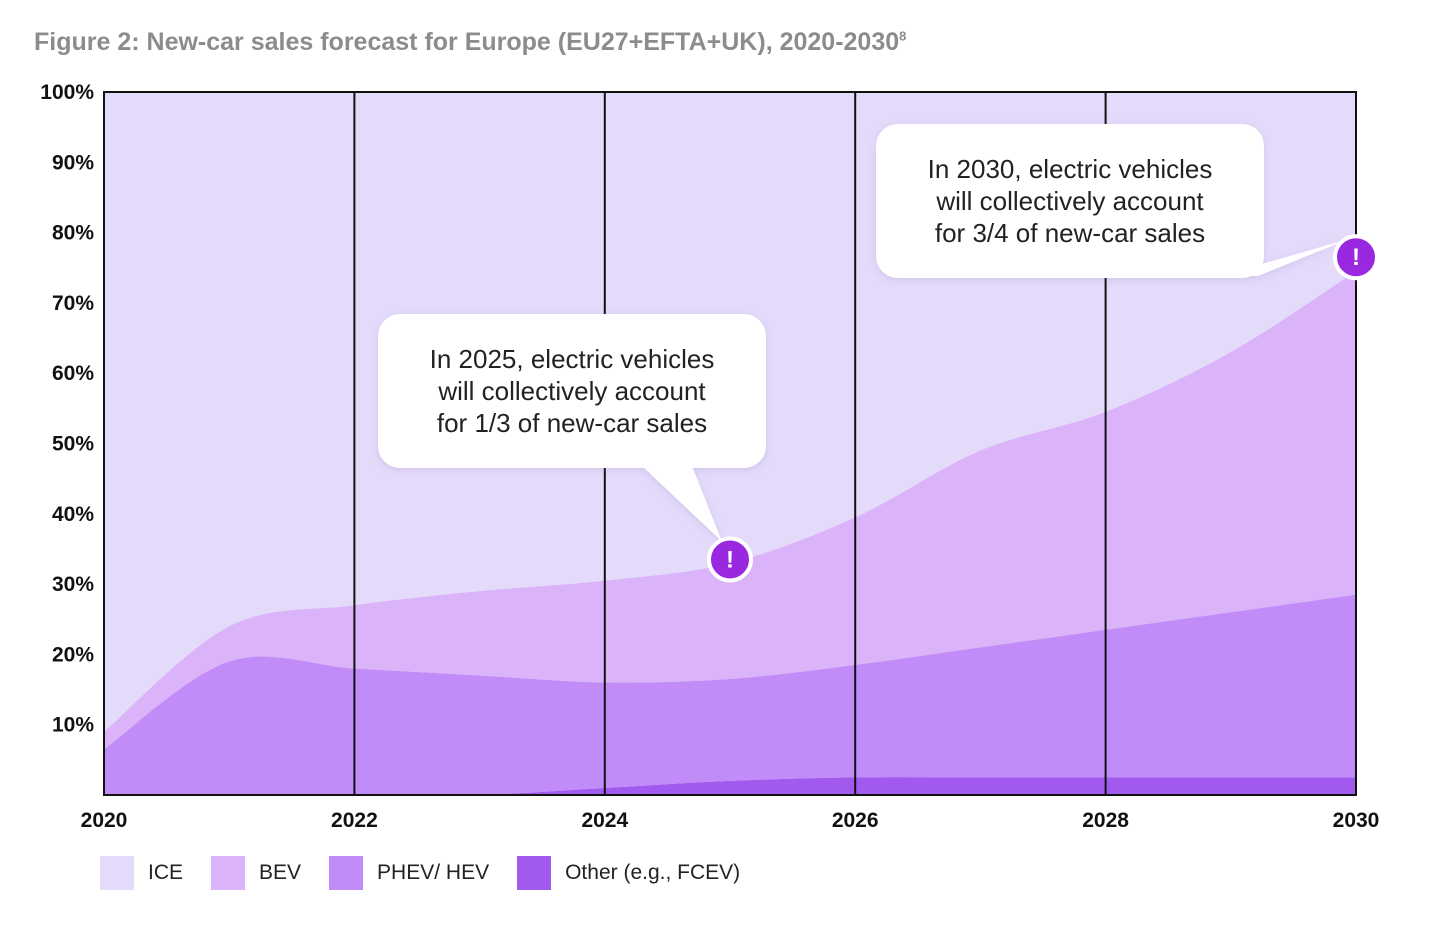 This screenshot has height=943, width=1440. Describe the element at coordinates (1070, 233) in the screenshot. I see `callout-line: for 3/4 of new-car sales` at that location.